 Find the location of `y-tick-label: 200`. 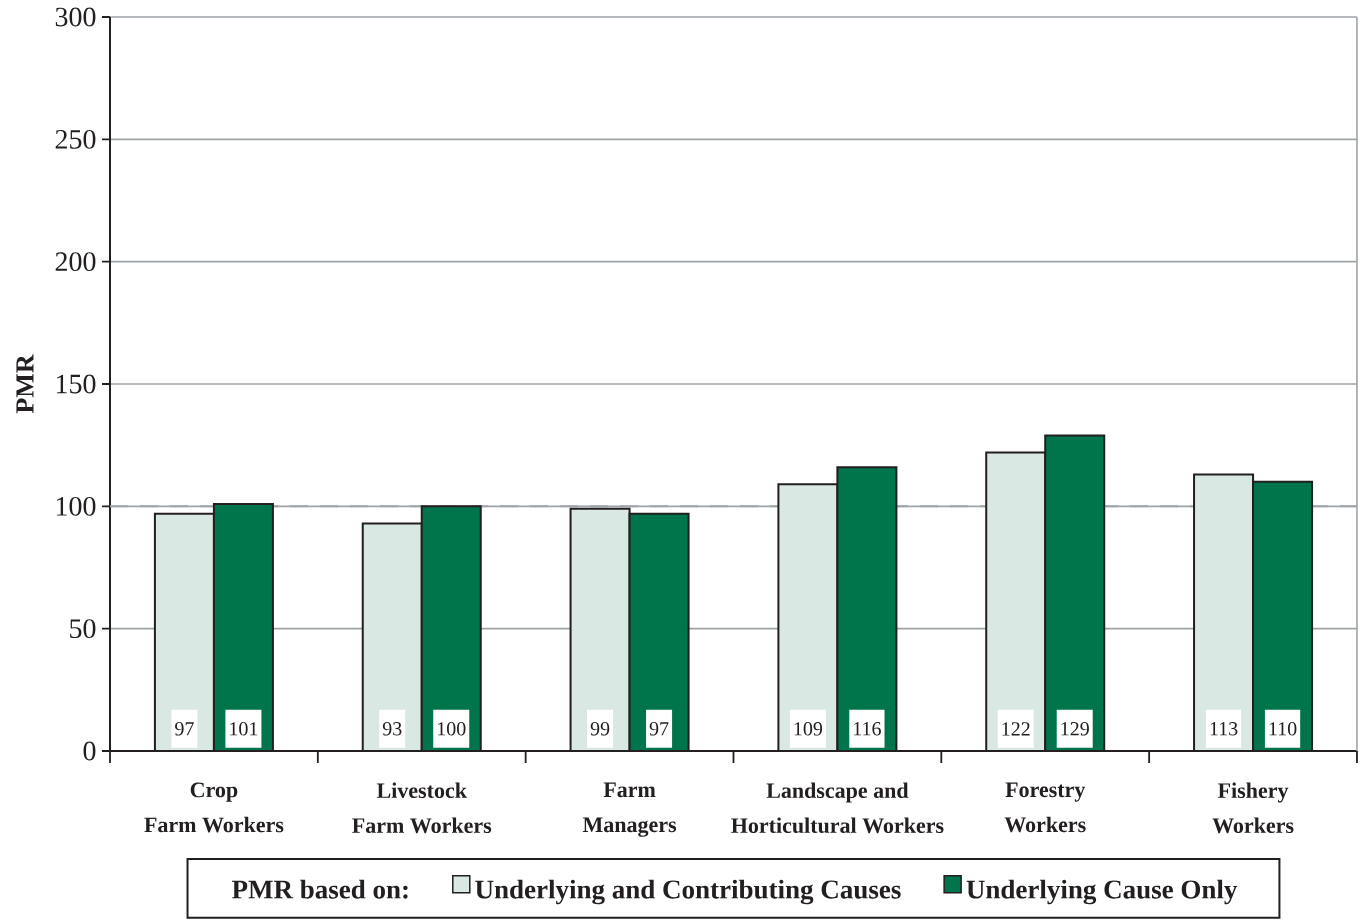

y-tick-label: 200 is located at coordinates (75, 262).